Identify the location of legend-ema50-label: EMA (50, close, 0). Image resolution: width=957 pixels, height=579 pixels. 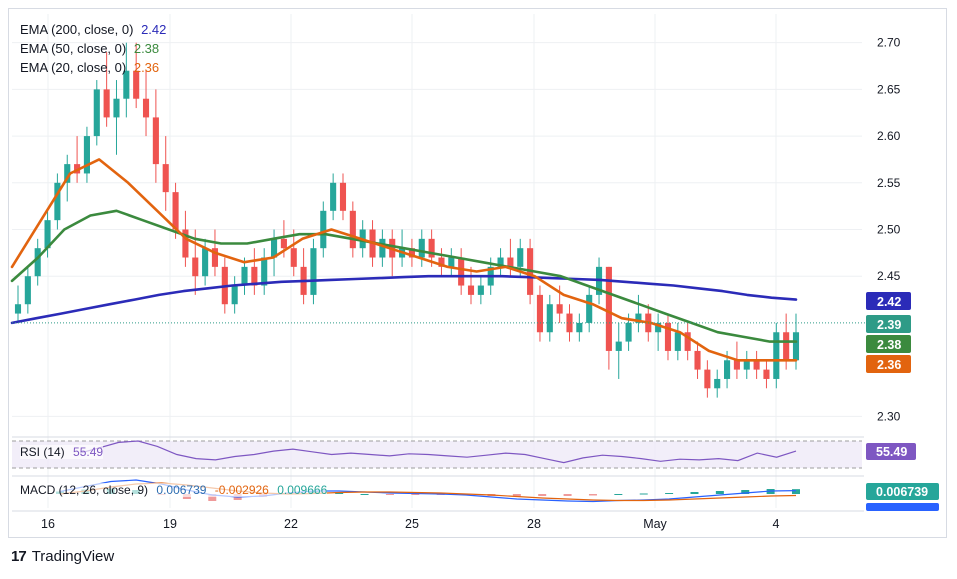
(73, 48).